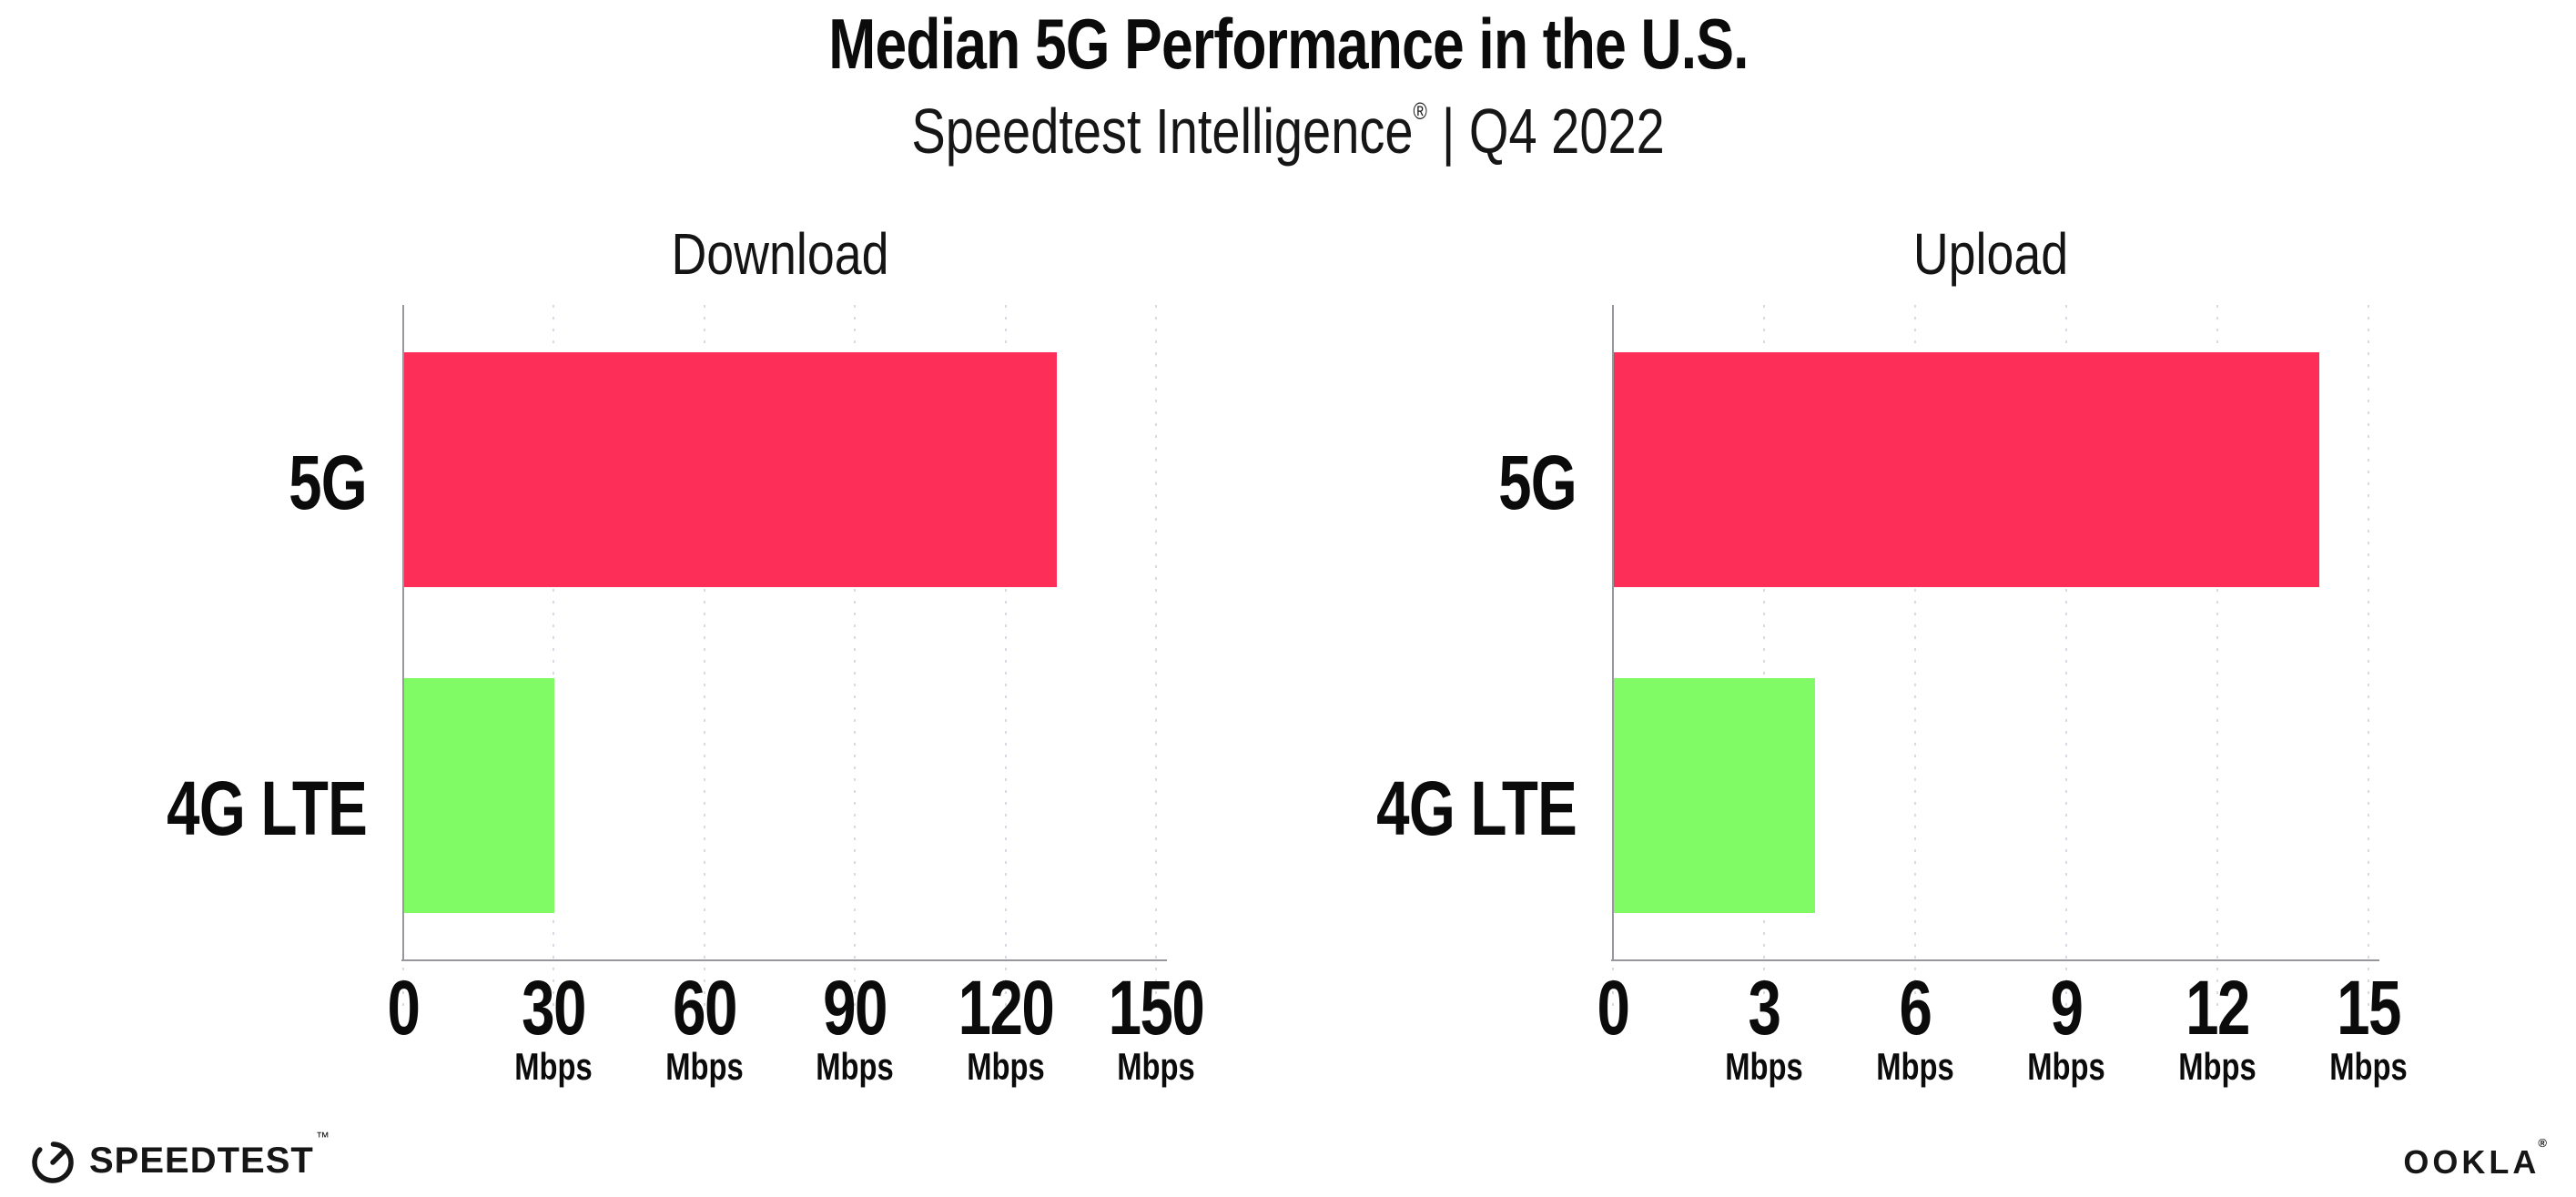 The width and height of the screenshot is (2576, 1197). I want to click on tick-value: 3, so click(1764, 1008).